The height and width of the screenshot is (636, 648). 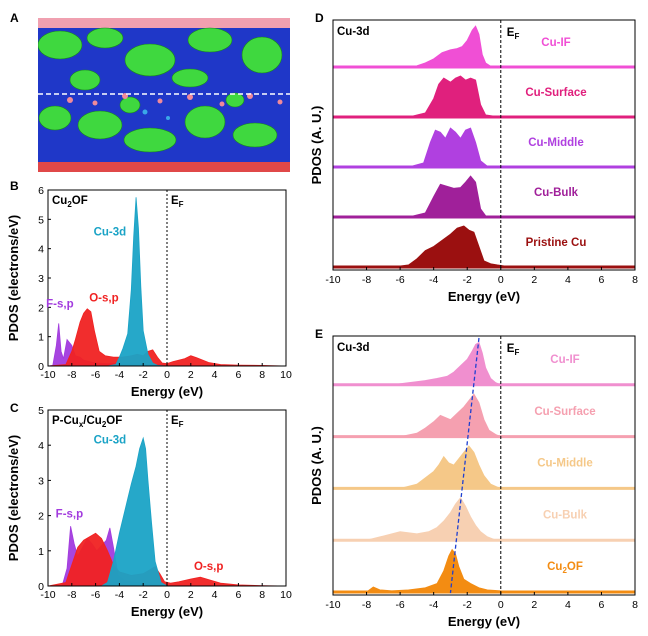 What do you see at coordinates (464, 465) in the screenshot?
I see `peak-shift-trend-line` at bounding box center [464, 465].